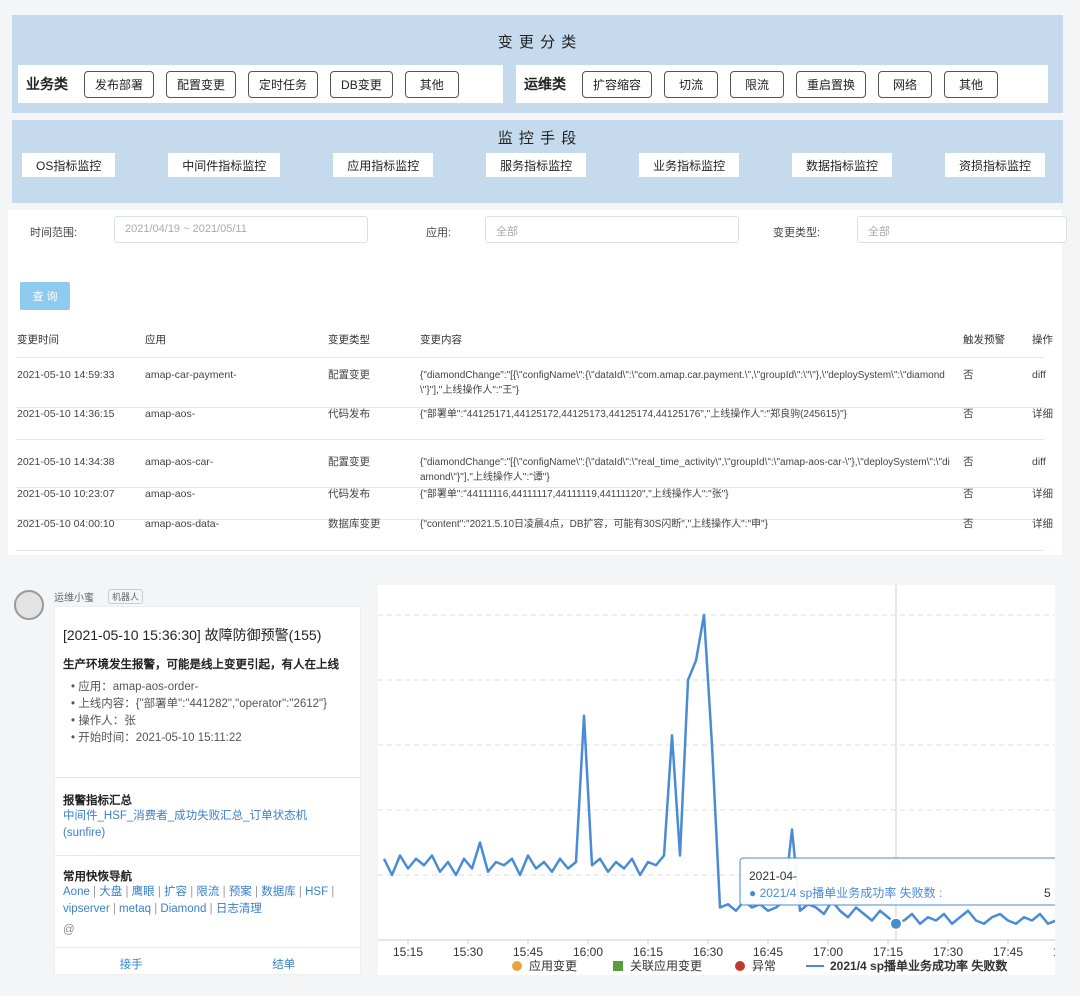 The height and width of the screenshot is (996, 1080). Describe the element at coordinates (66, 524) in the screenshot. I see `table-cell: 2021-05-10 04:00:10` at that location.